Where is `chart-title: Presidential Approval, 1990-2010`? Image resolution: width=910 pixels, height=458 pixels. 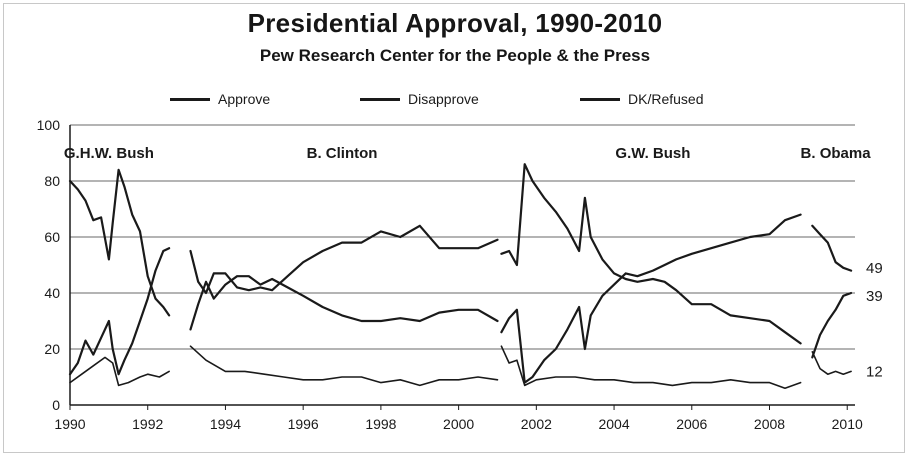
chart-title: Presidential Approval, 1990-2010 is located at coordinates (455, 23).